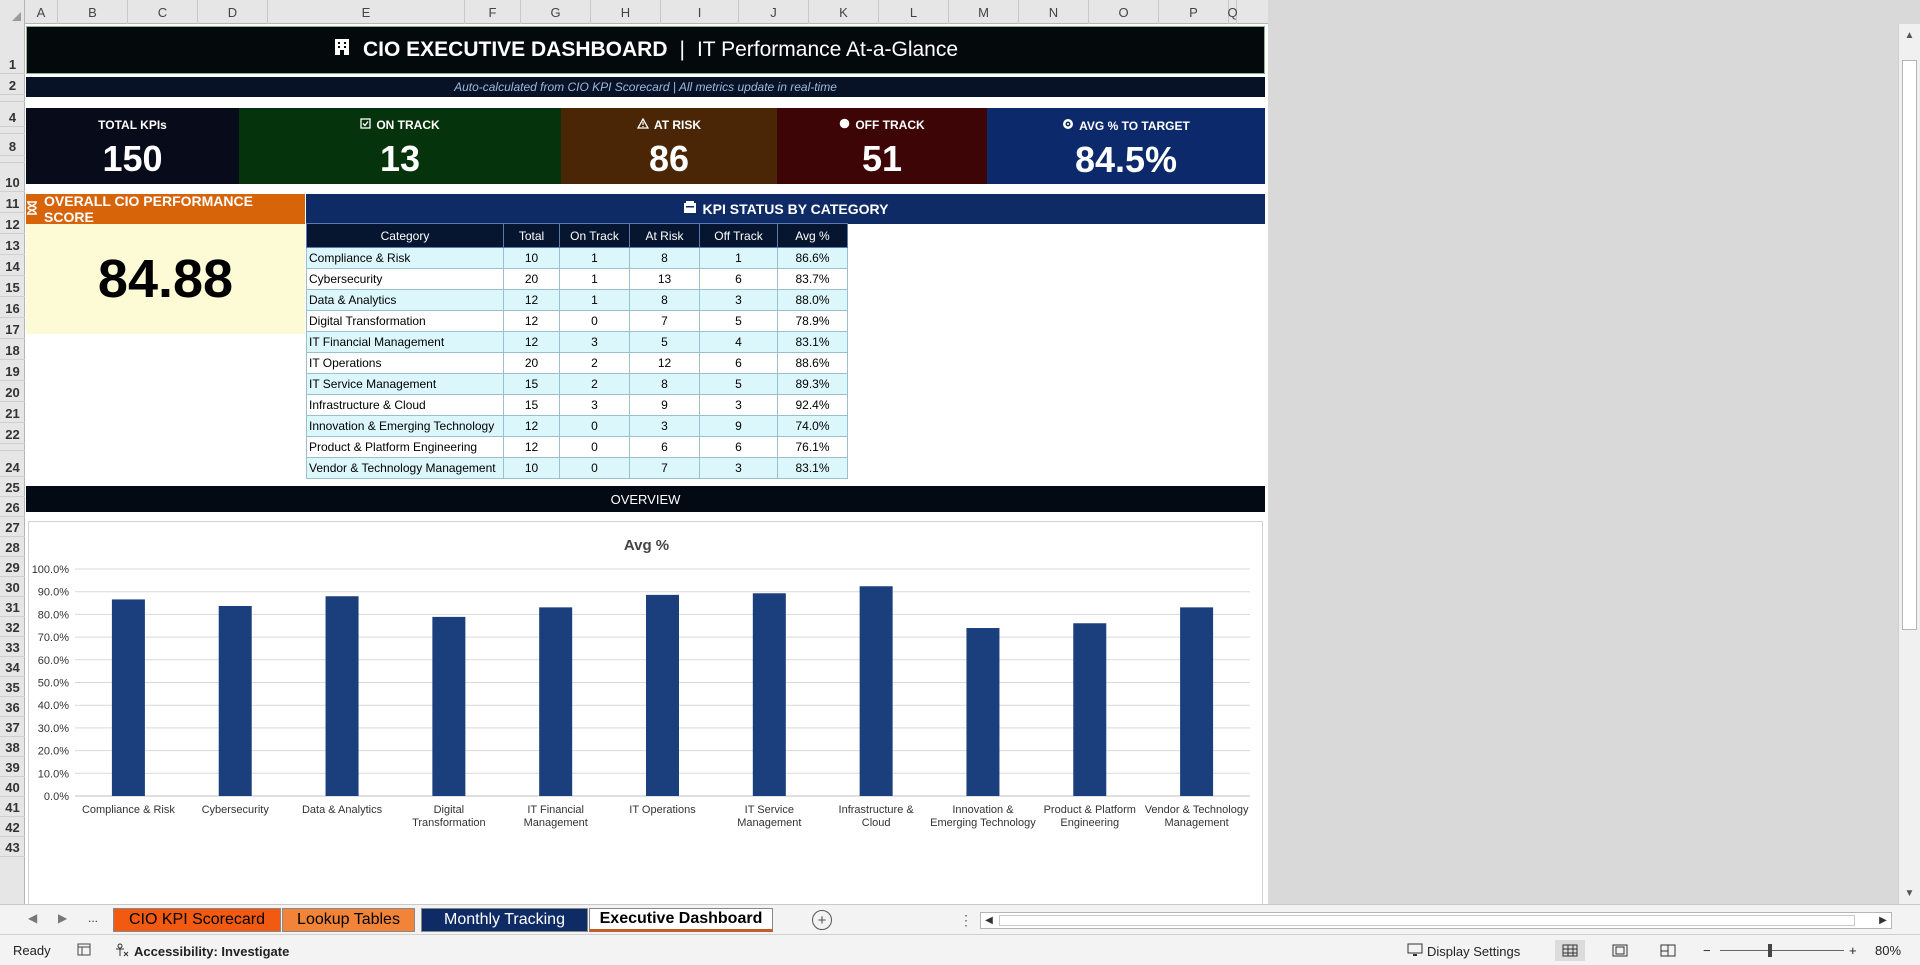  Describe the element at coordinates (12, 627) in the screenshot. I see `row-header-32: 32` at that location.